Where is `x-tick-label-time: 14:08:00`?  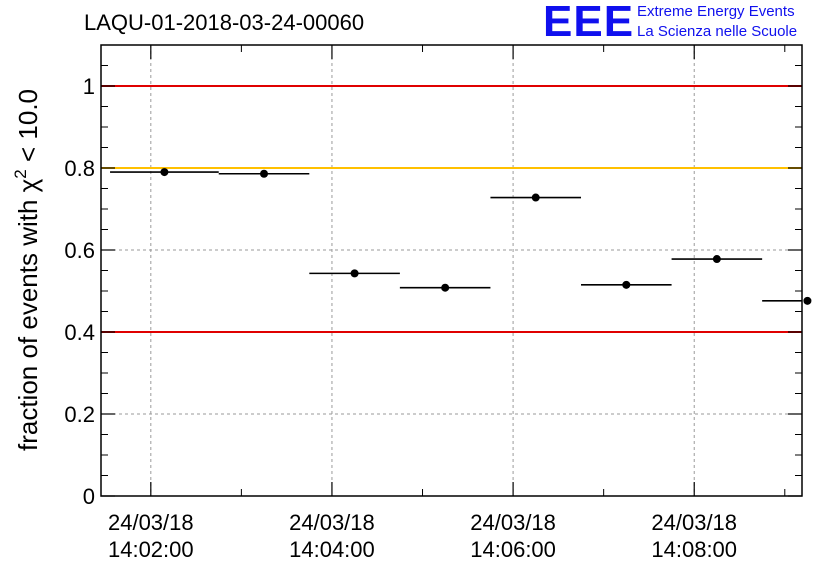
x-tick-label-time: 14:08:00 is located at coordinates (694, 549).